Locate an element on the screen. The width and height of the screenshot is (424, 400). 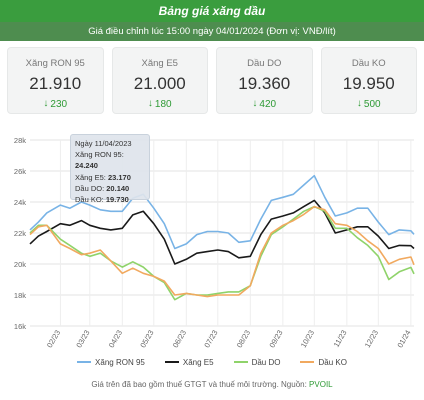
tooltip-row: Xăng E5: 23.170 is located at coordinates (110, 177).